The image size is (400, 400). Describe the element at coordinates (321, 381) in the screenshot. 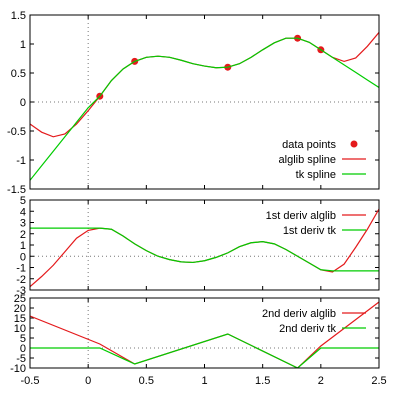

I see `x-tick-label: 2` at that location.